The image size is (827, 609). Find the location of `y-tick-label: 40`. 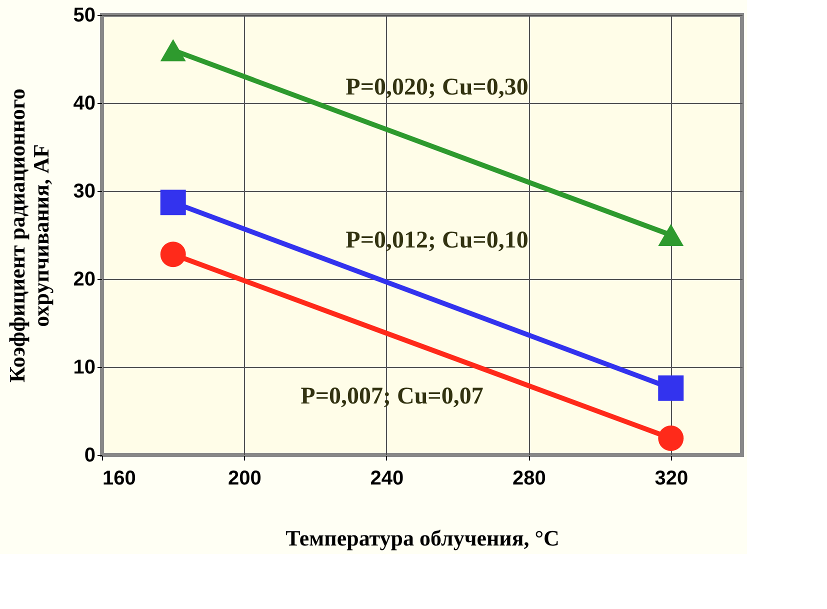

y-tick-label: 40 is located at coordinates (84, 103).